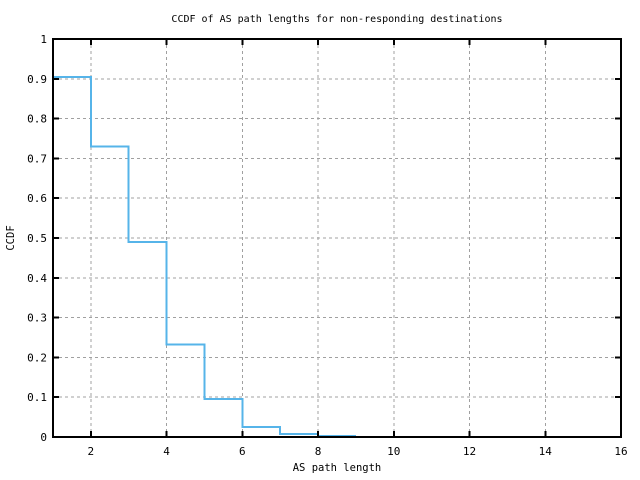  Describe the element at coordinates (37, 158) in the screenshot. I see `y-tick-label-0.7: 0.7` at that location.